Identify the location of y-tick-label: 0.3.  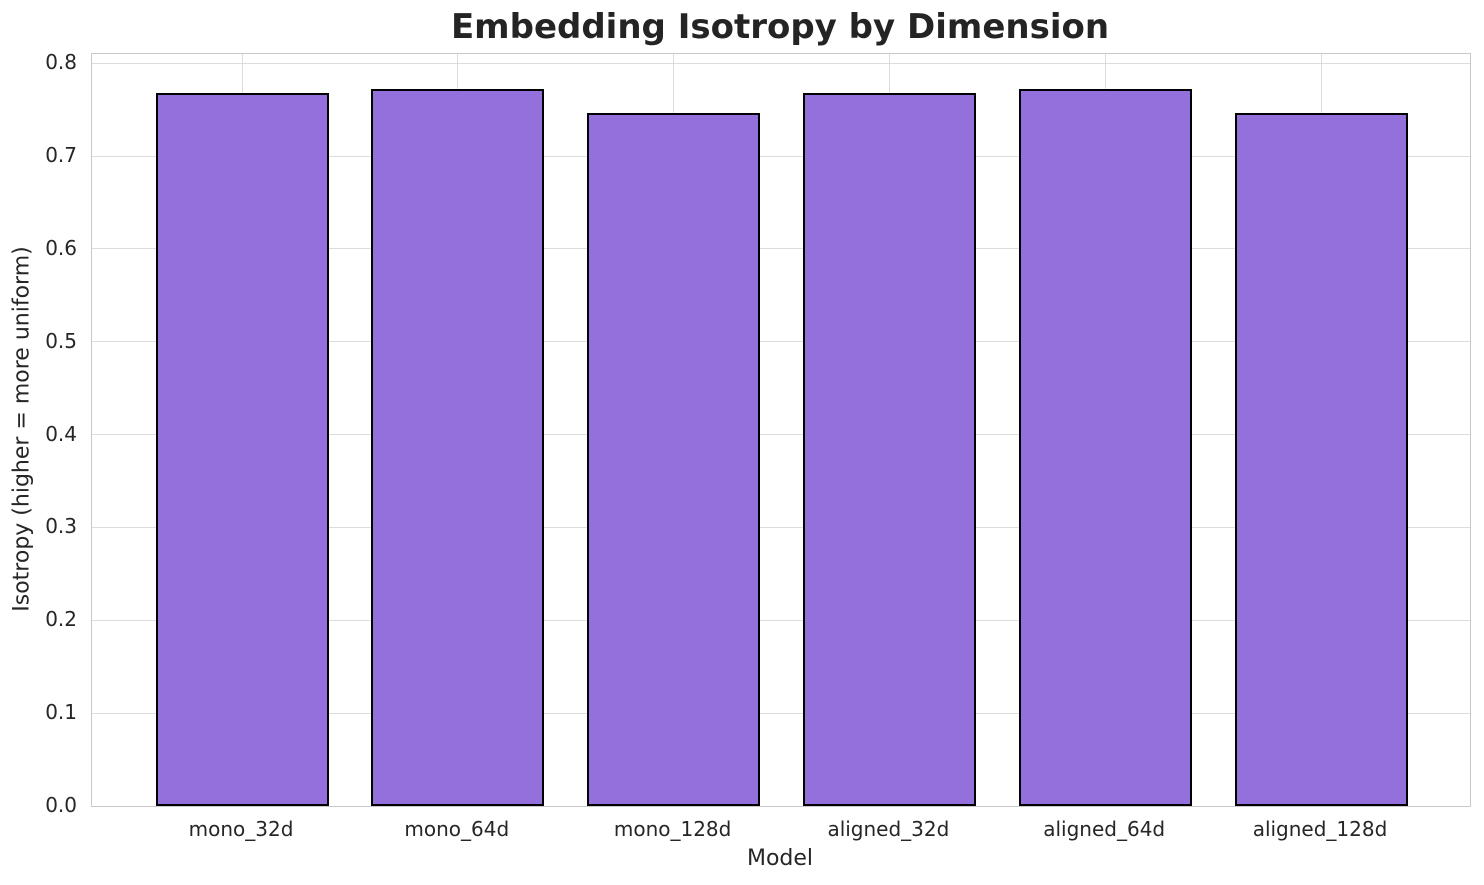
(61, 526).